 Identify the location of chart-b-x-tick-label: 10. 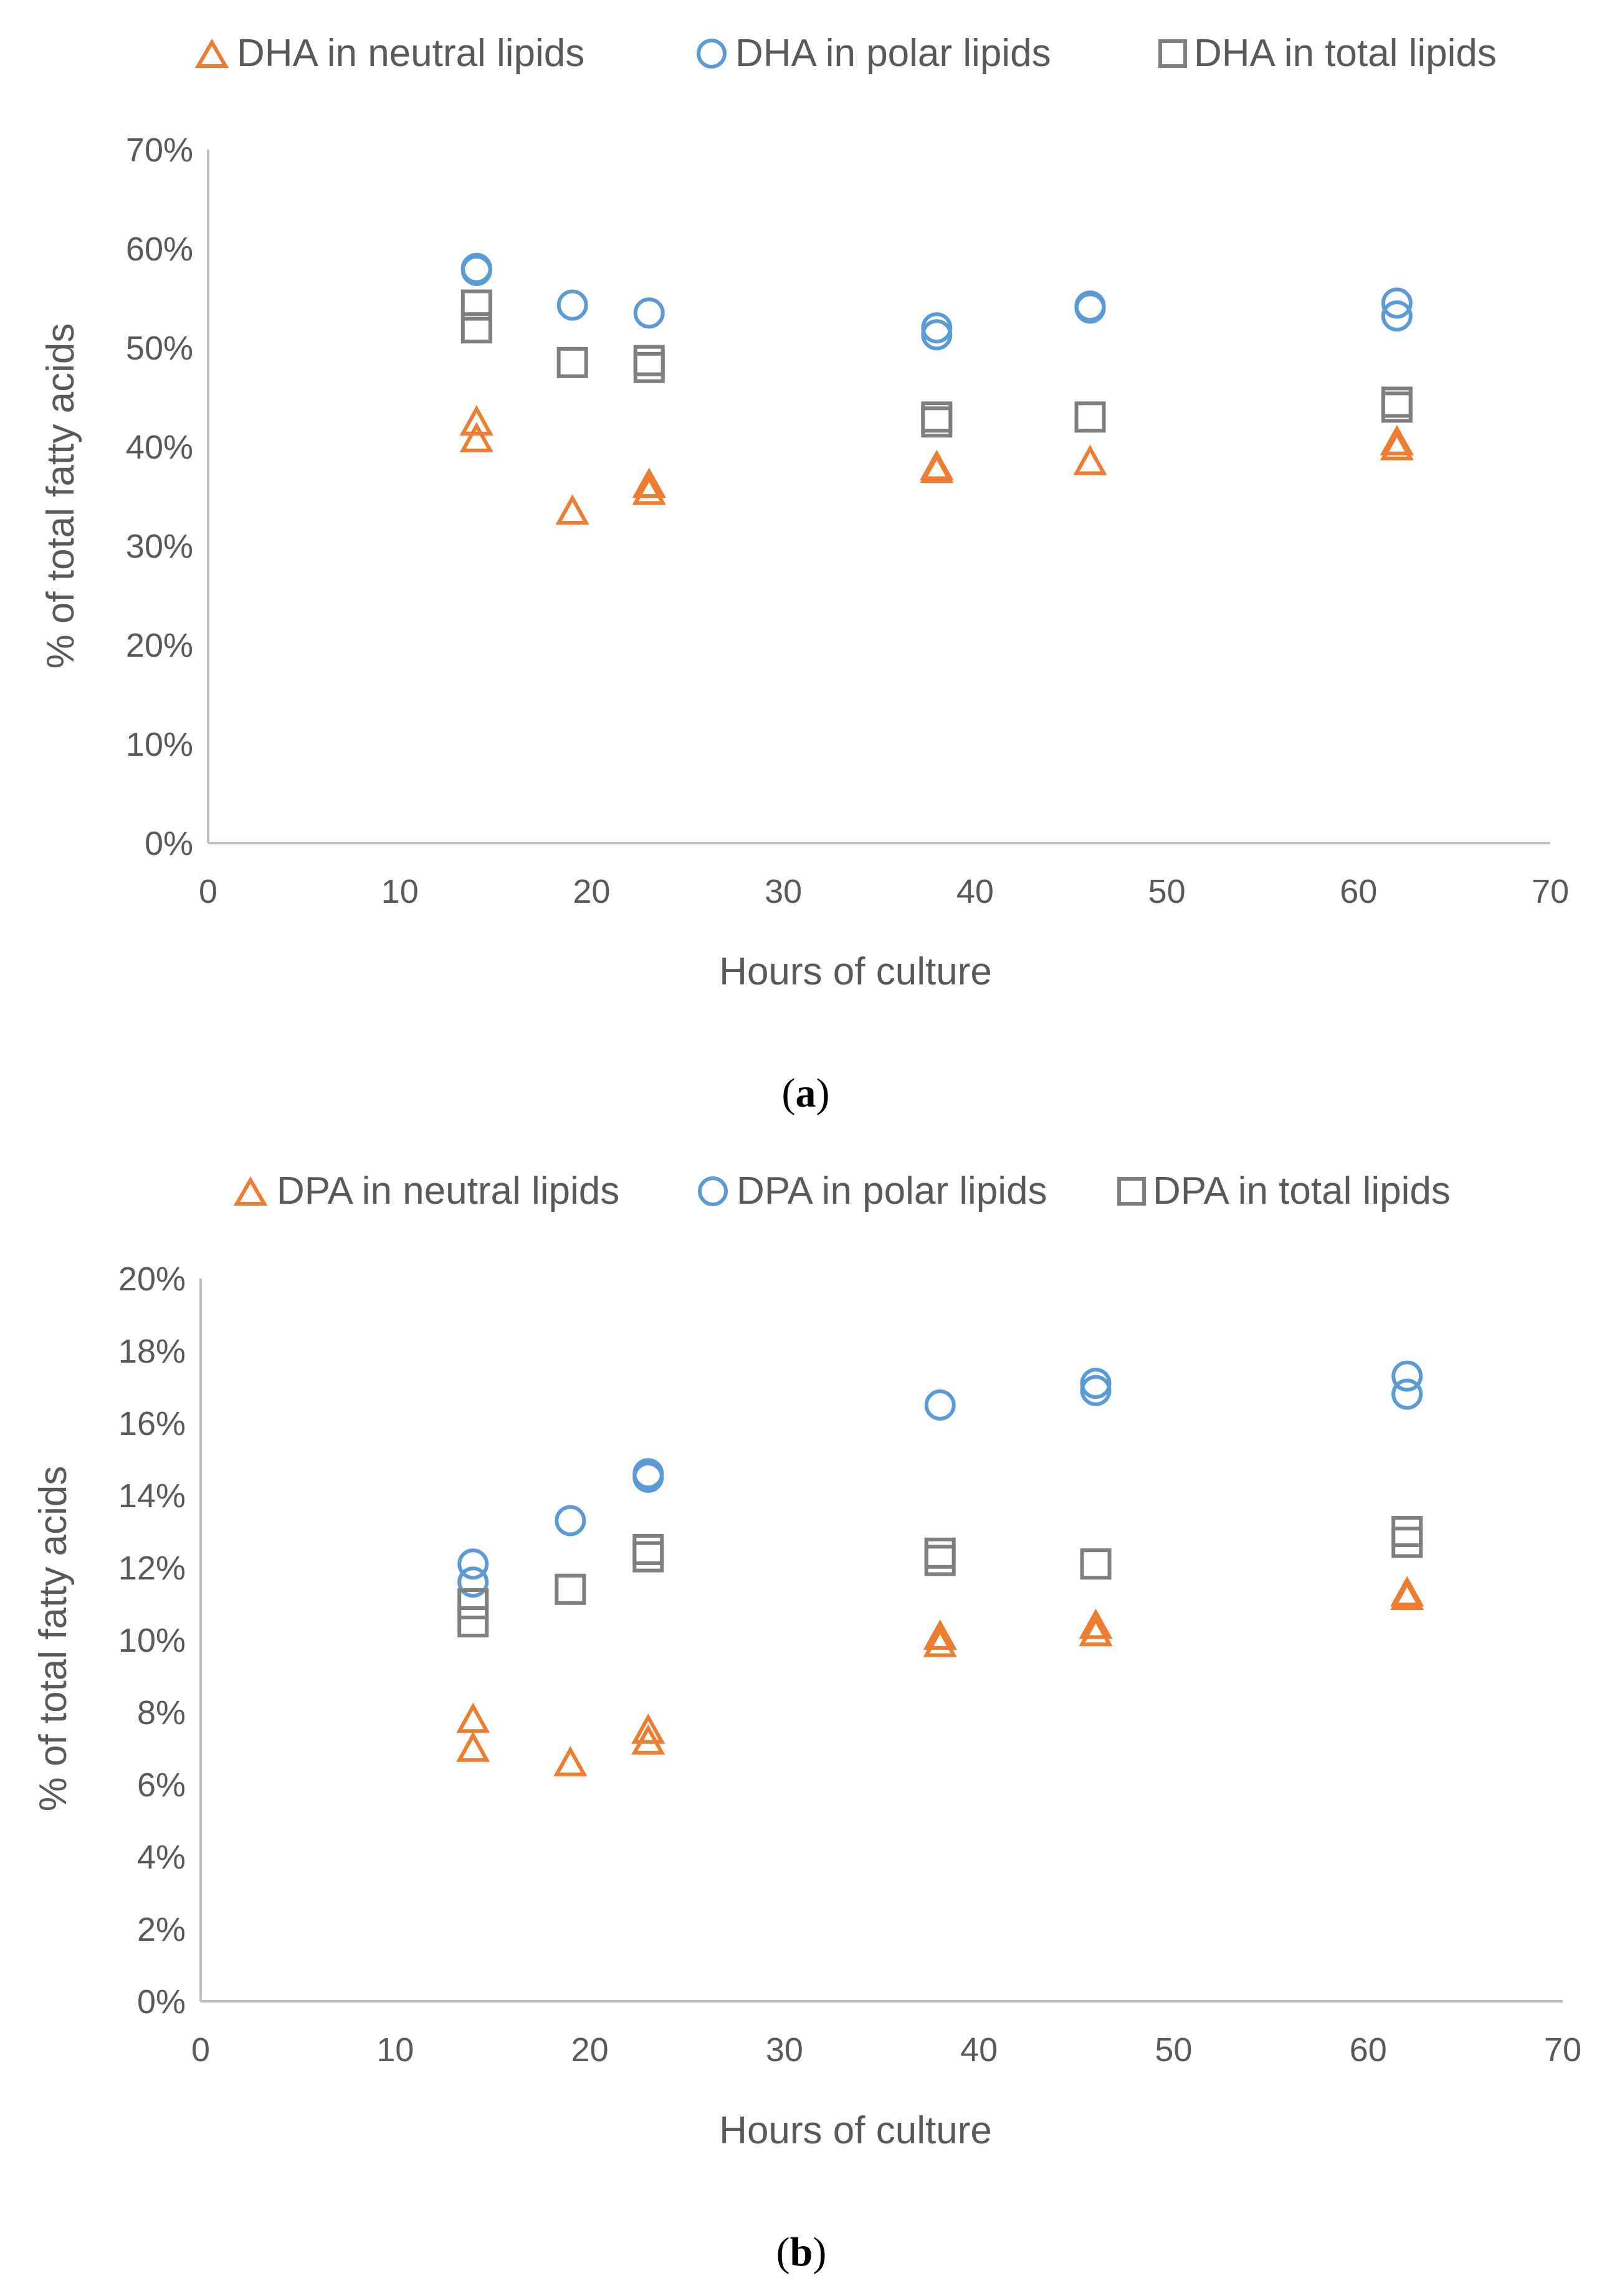
(395, 2050).